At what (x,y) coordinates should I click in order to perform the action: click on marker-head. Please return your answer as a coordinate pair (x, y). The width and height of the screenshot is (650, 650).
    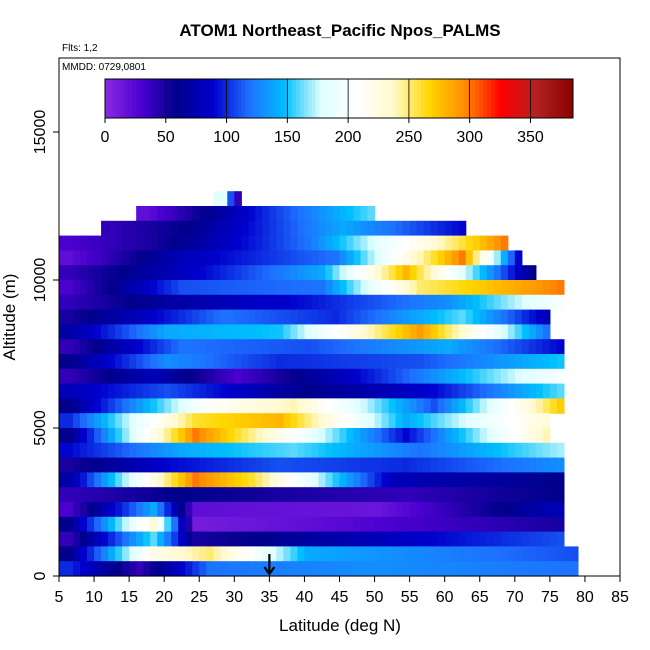
    Looking at the image, I should click on (269, 571).